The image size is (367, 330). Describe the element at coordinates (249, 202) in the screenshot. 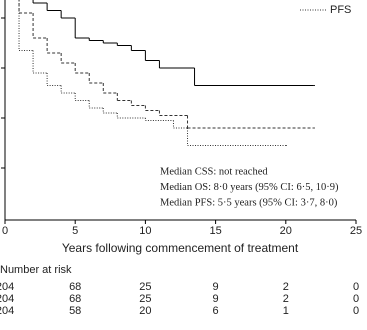

I see `annotation: Median PFS: 5·5 years (95% CI: 3·7, 8·0)` at that location.